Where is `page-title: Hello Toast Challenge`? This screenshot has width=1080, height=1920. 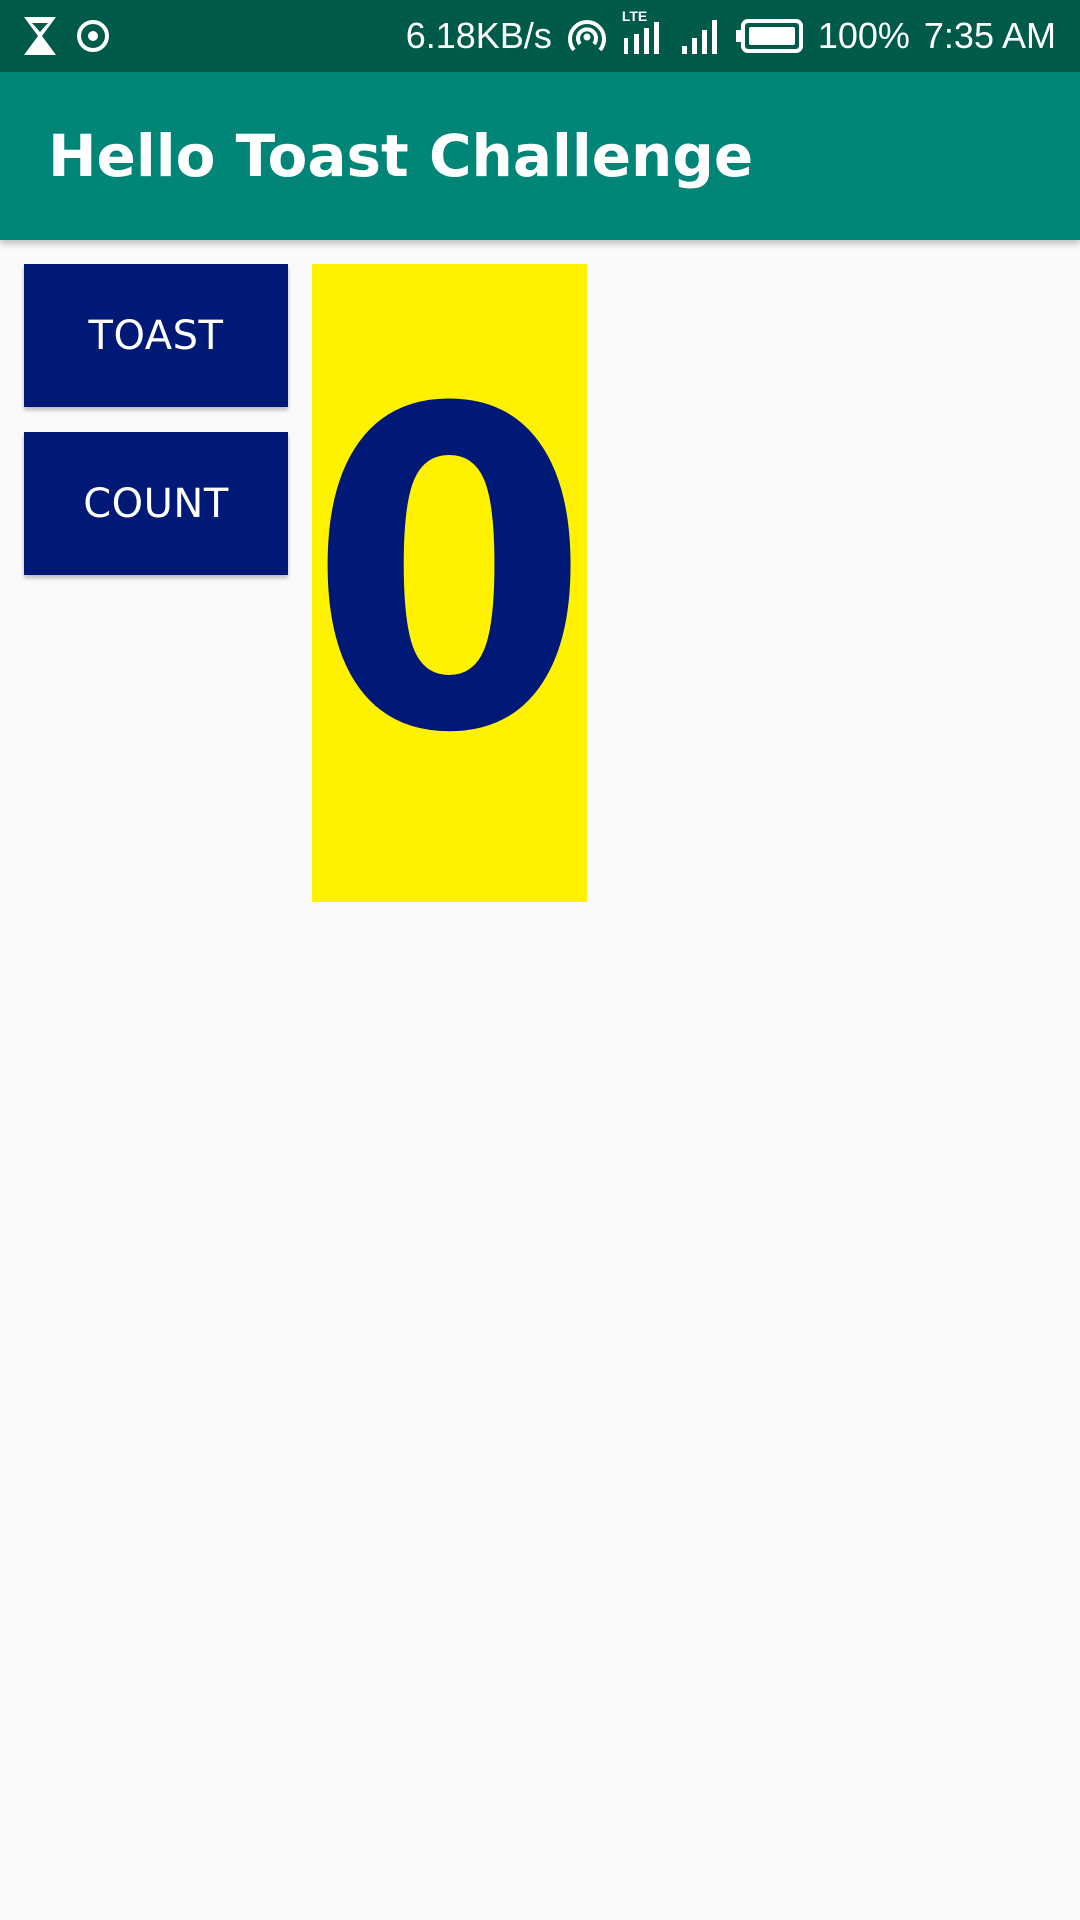
page-title: Hello Toast Challenge is located at coordinates (401, 156).